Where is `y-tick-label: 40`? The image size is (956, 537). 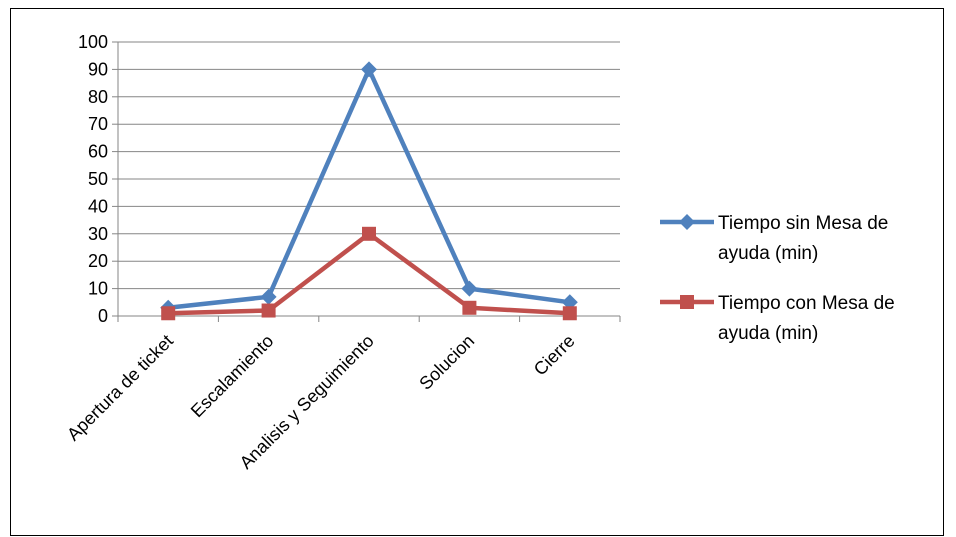 y-tick-label: 40 is located at coordinates (98, 206).